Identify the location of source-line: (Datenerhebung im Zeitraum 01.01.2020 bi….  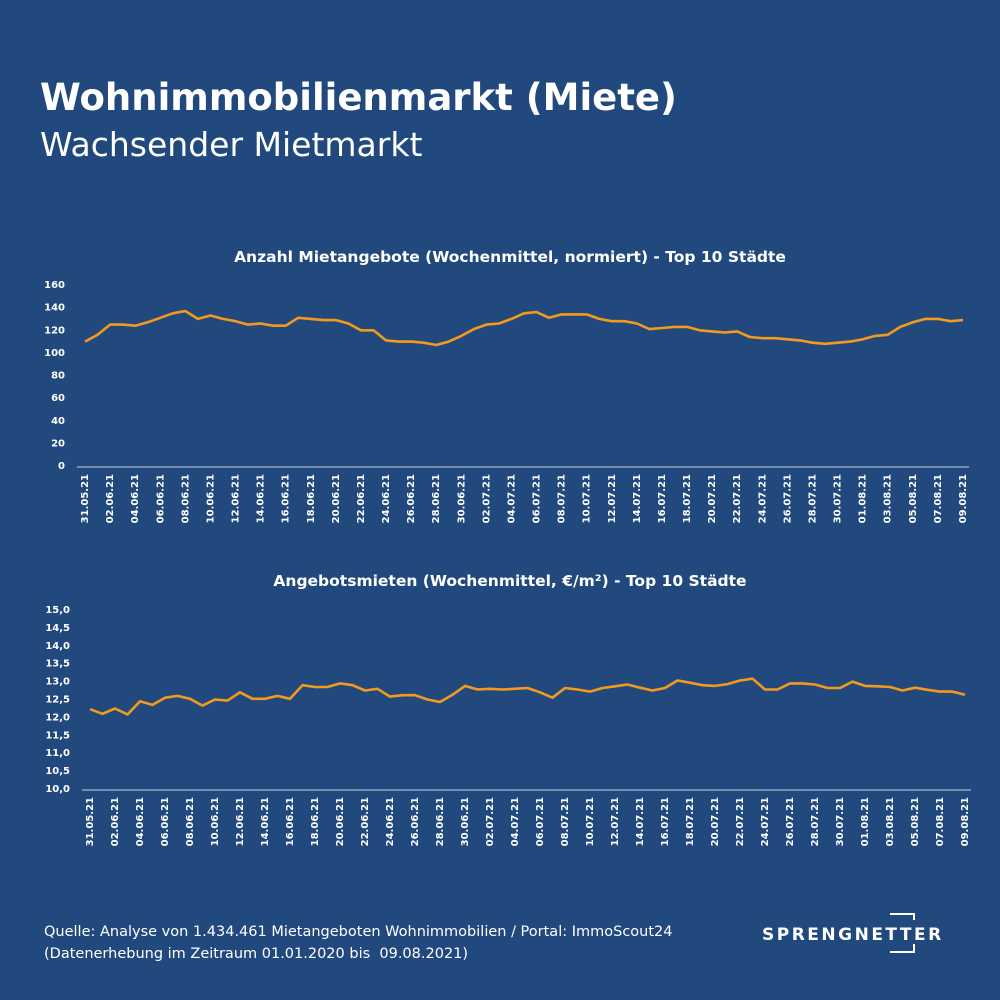
(256, 954).